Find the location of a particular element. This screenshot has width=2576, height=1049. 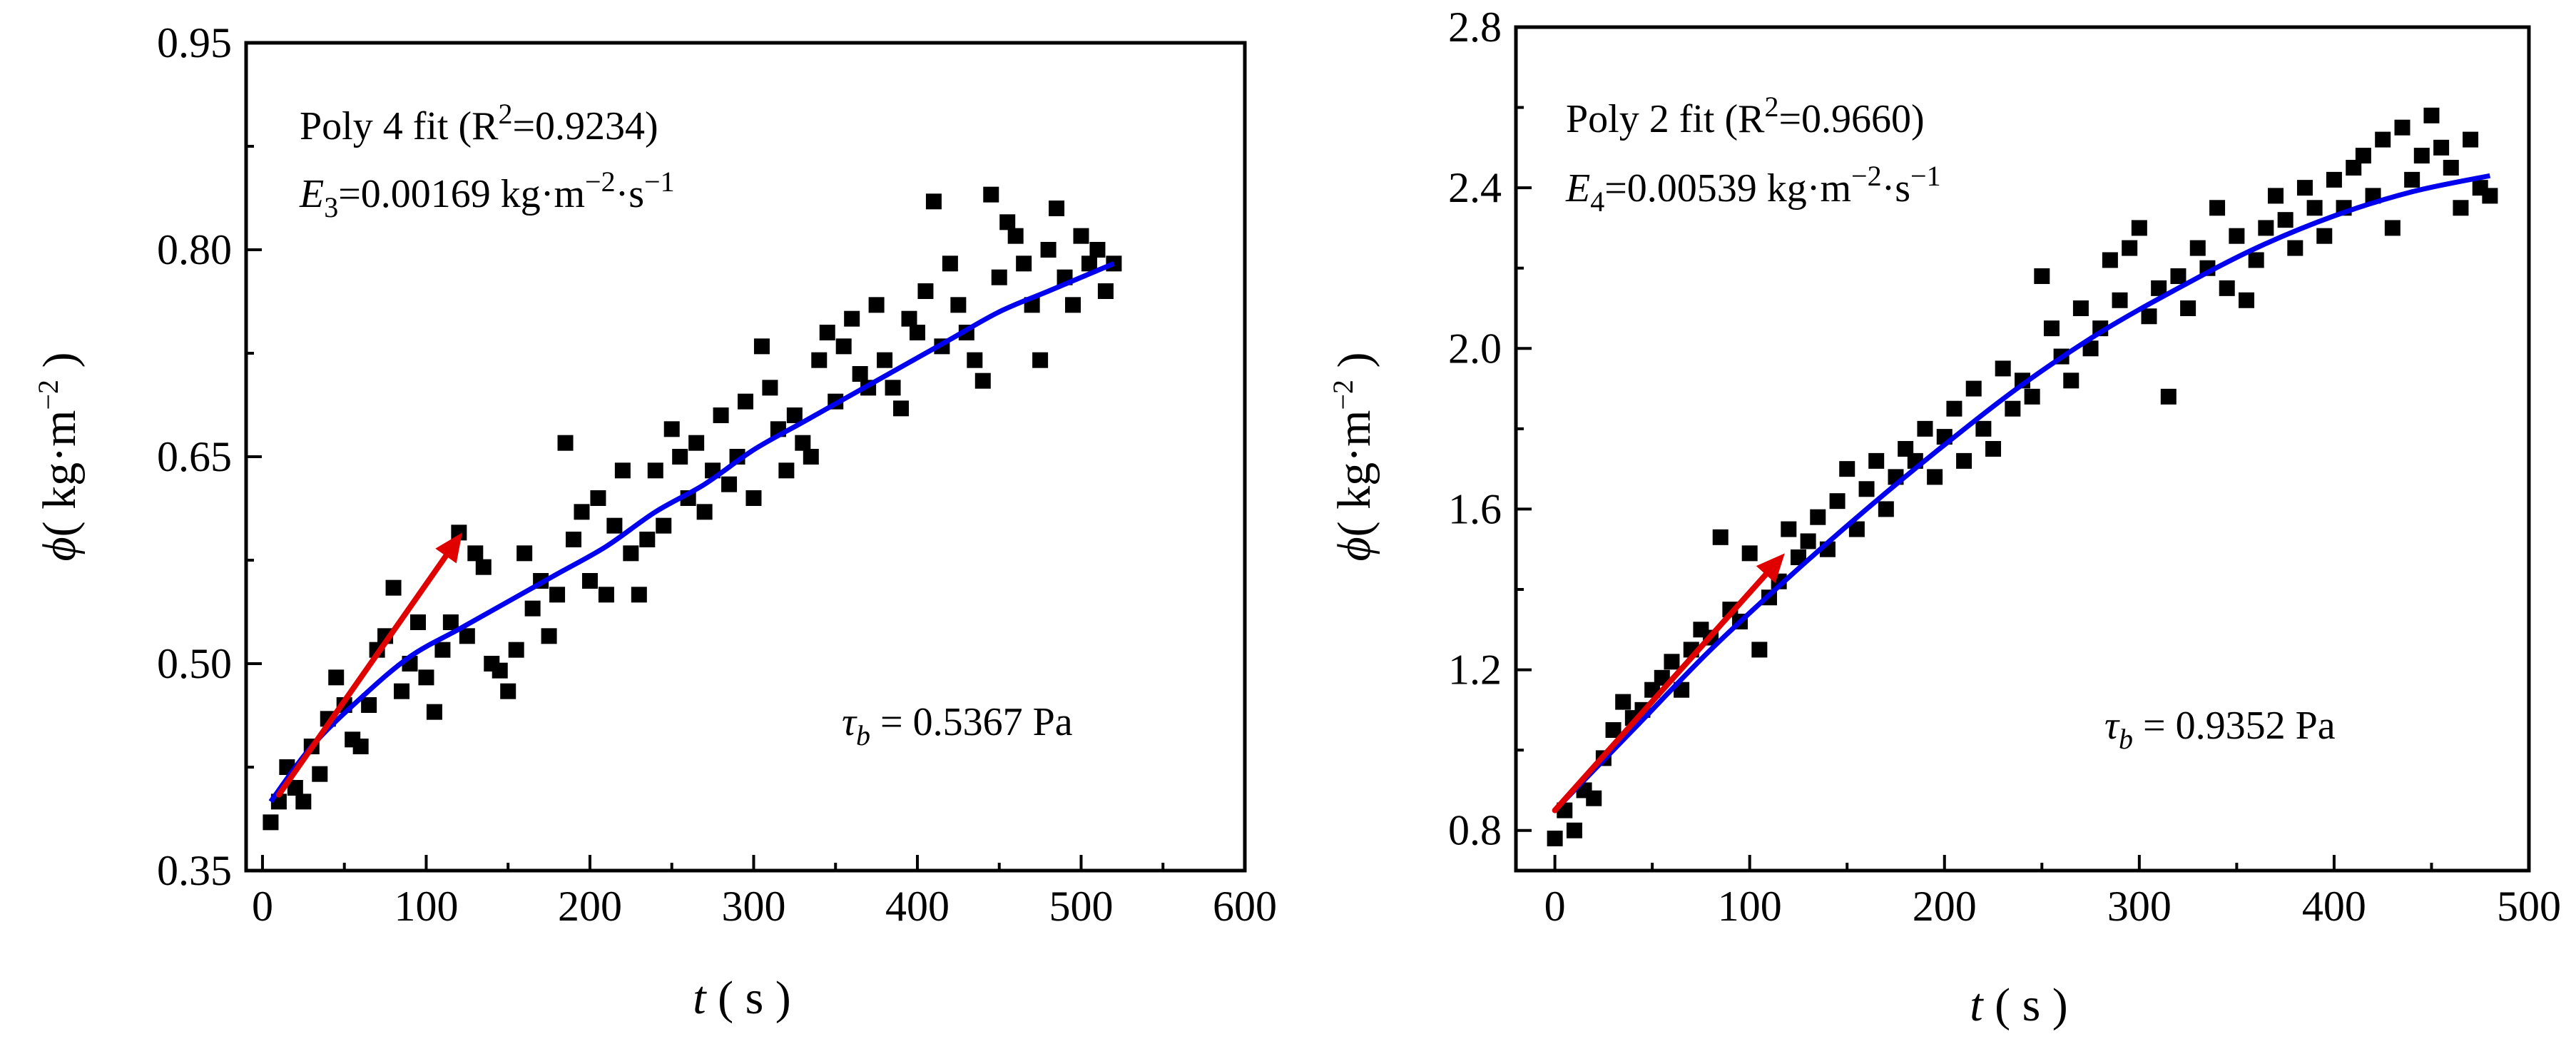

arrow-shaft is located at coordinates (1660, 693).